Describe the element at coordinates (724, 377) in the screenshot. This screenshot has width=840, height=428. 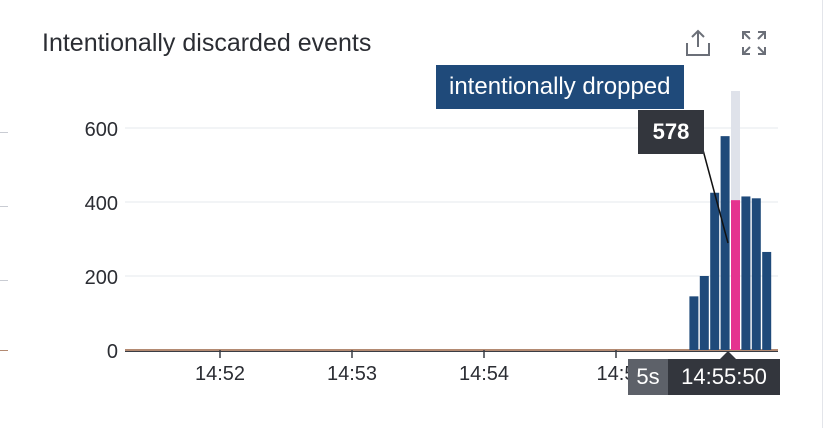
I see `hover-time-badge: 14:55:50` at that location.